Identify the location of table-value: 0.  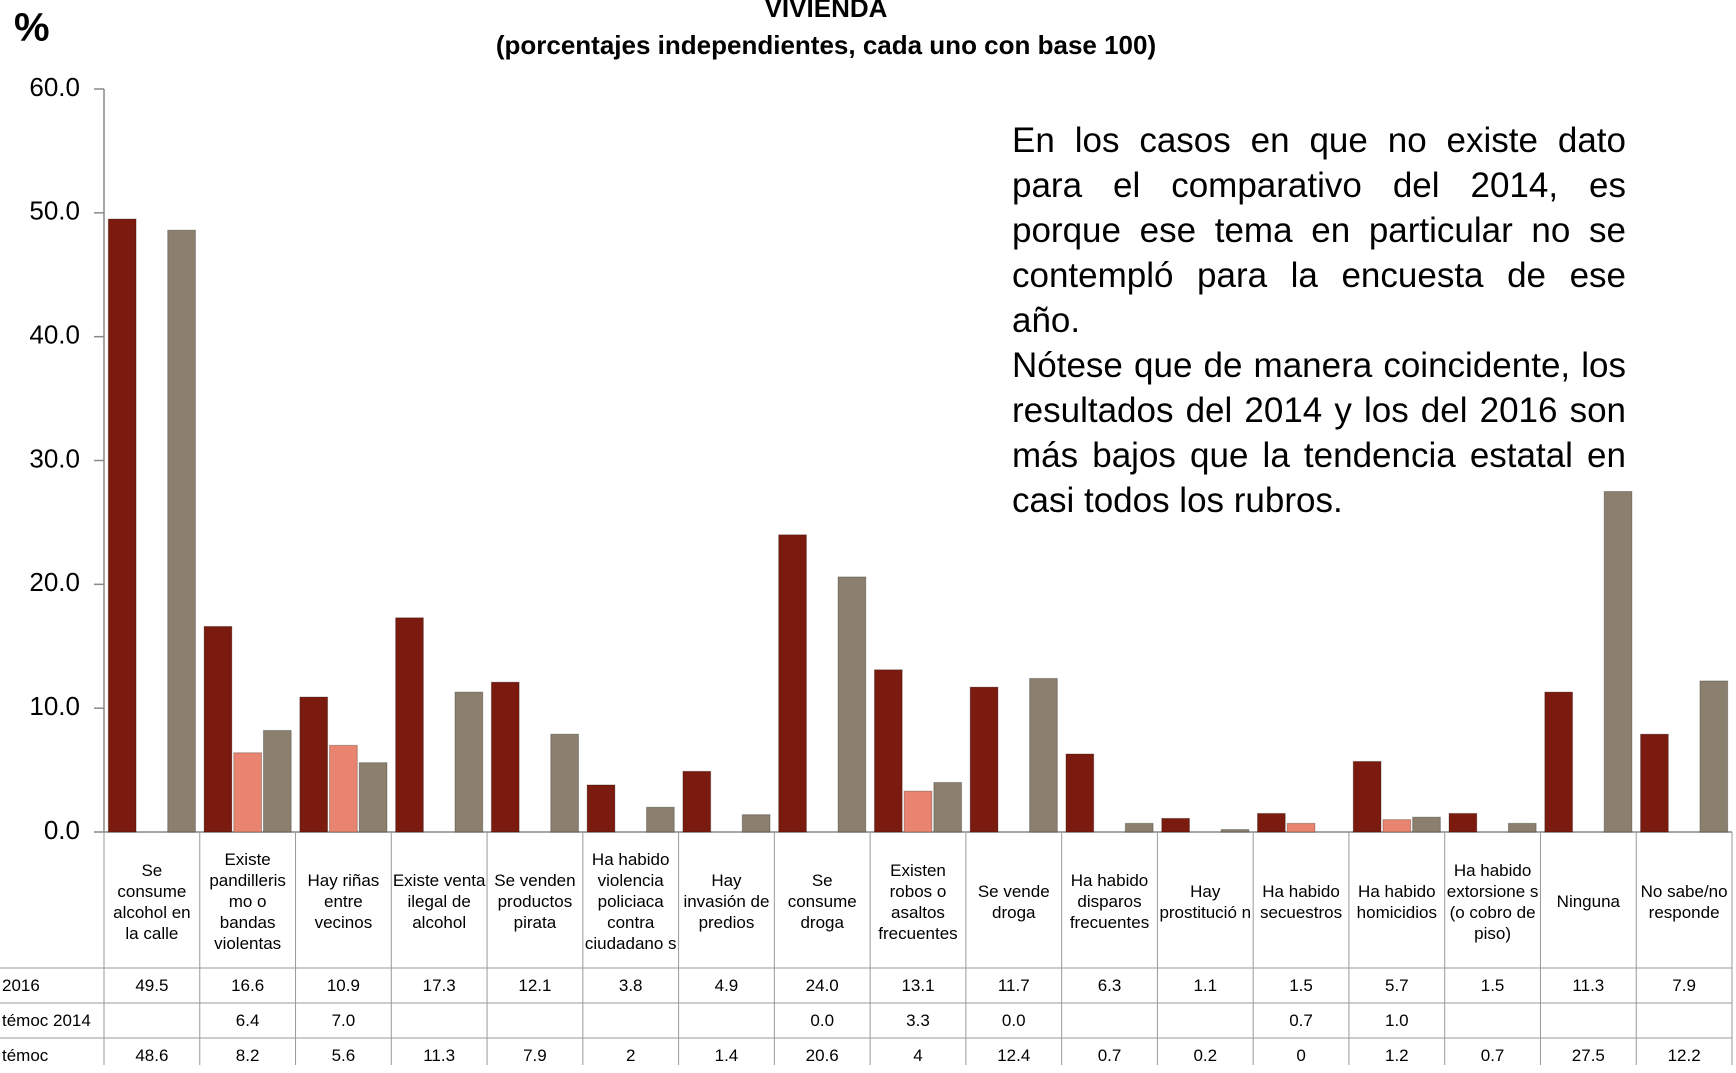
(1301, 1055).